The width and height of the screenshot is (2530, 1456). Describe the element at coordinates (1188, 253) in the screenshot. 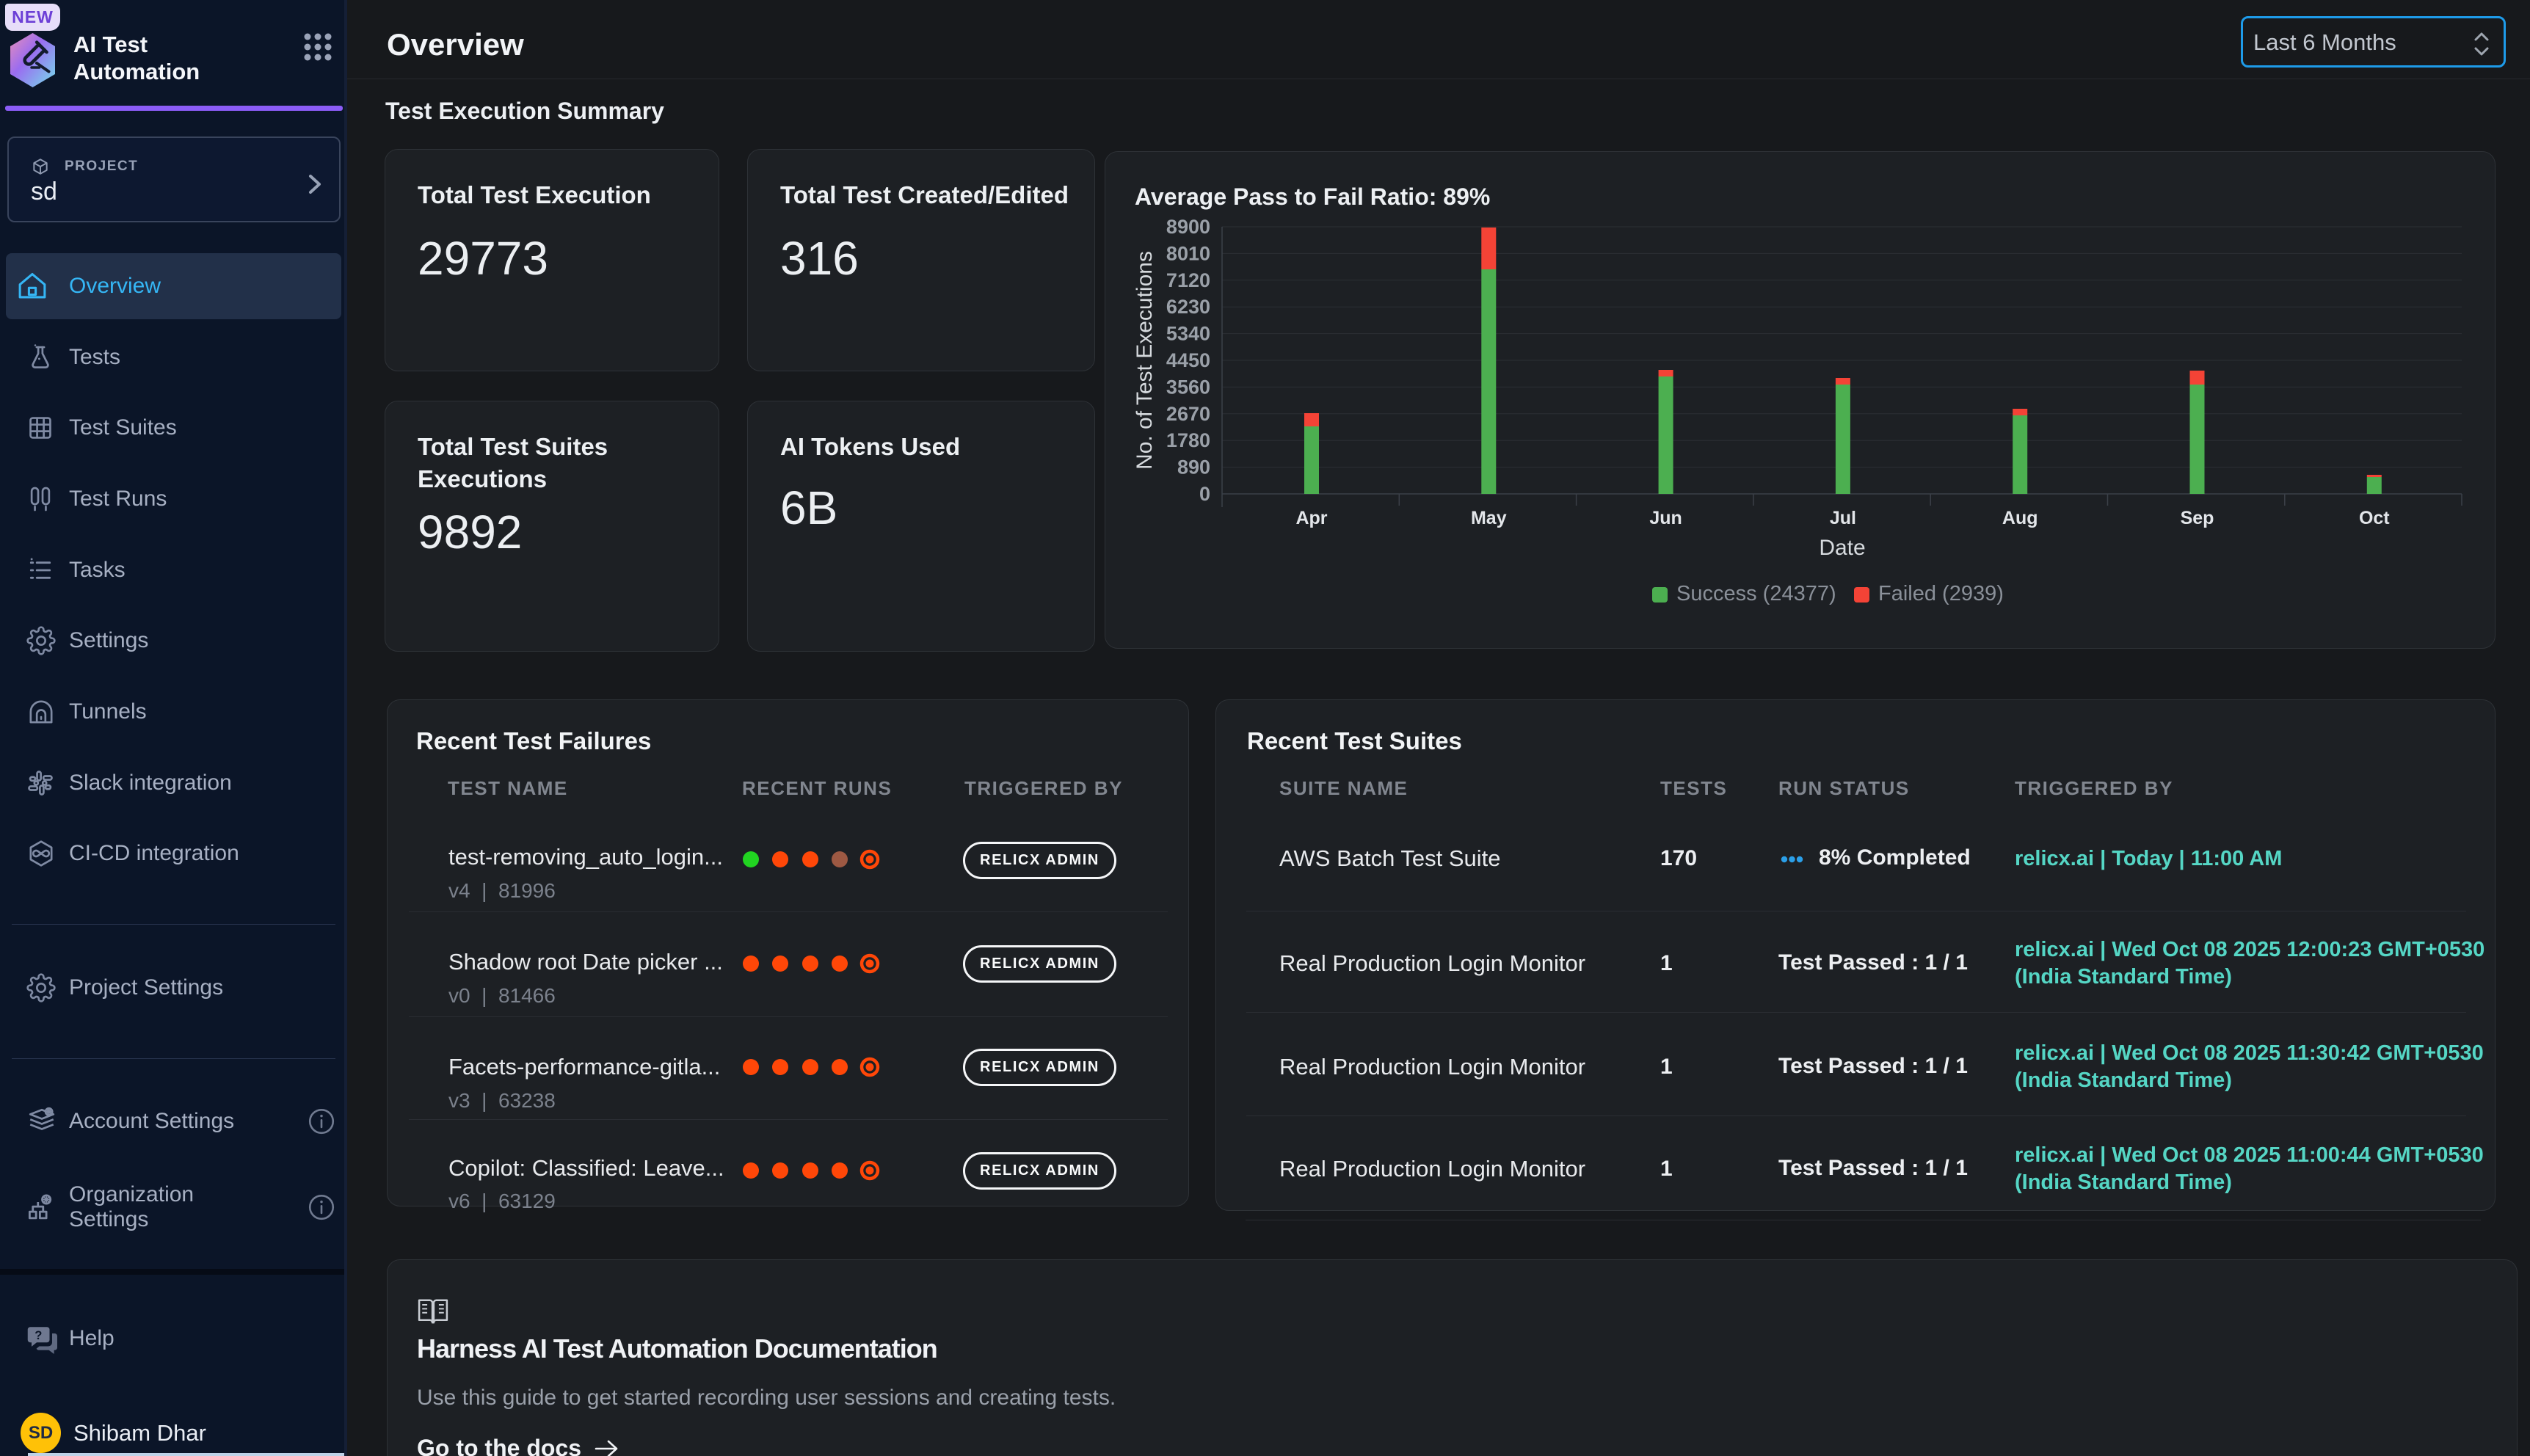

I see `svg-text: 8010` at that location.